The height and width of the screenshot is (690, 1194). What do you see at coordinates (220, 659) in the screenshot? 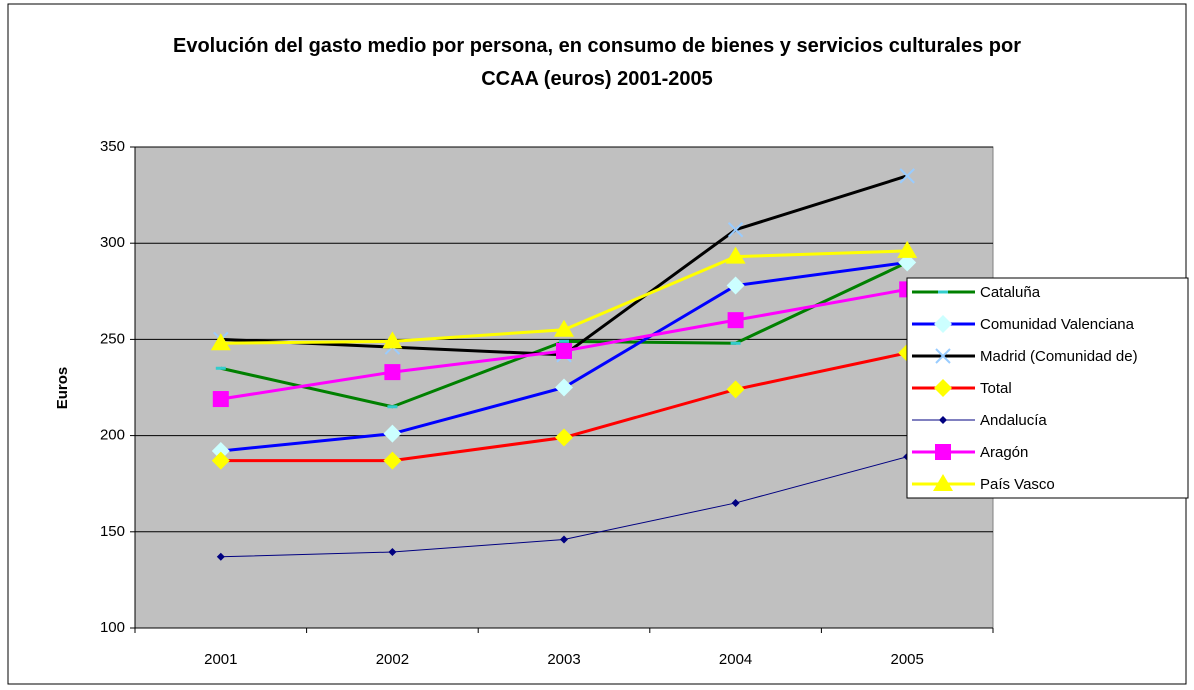
I see `x-tick-label: 2001` at bounding box center [220, 659].